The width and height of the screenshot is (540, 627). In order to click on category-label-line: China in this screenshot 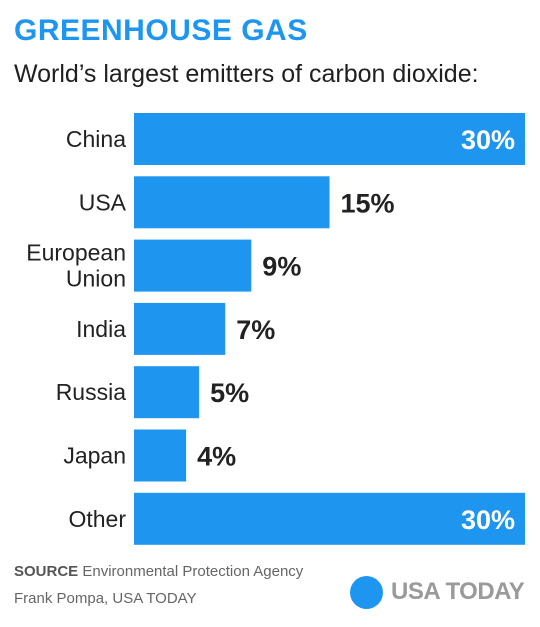, I will do `click(96, 139)`.